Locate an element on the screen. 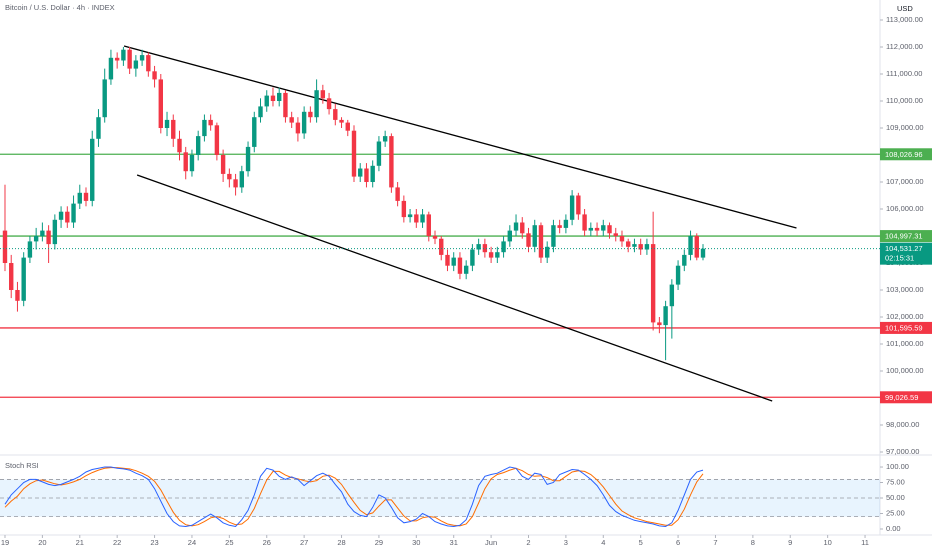  stoch-y-tick-label: 75.00 is located at coordinates (895, 481).